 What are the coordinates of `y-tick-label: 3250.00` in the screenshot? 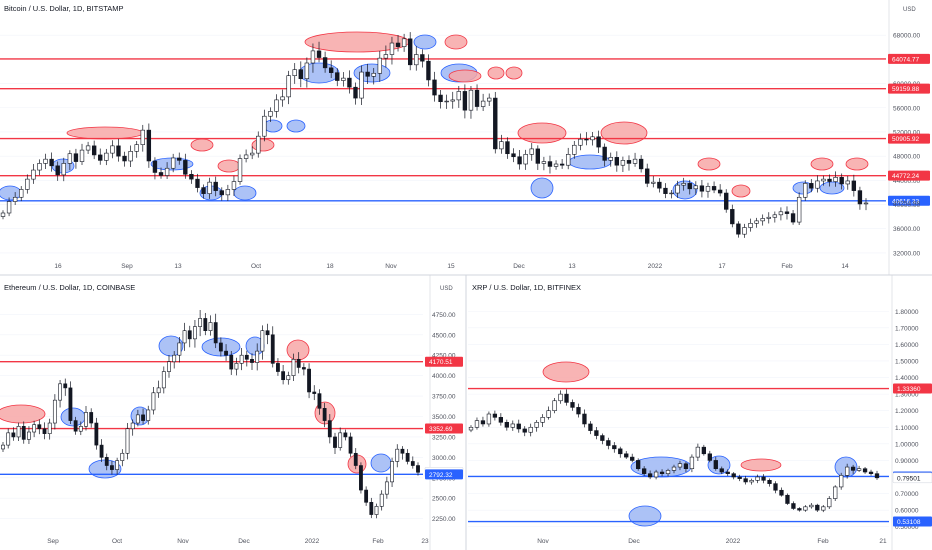 It's located at (444, 437).